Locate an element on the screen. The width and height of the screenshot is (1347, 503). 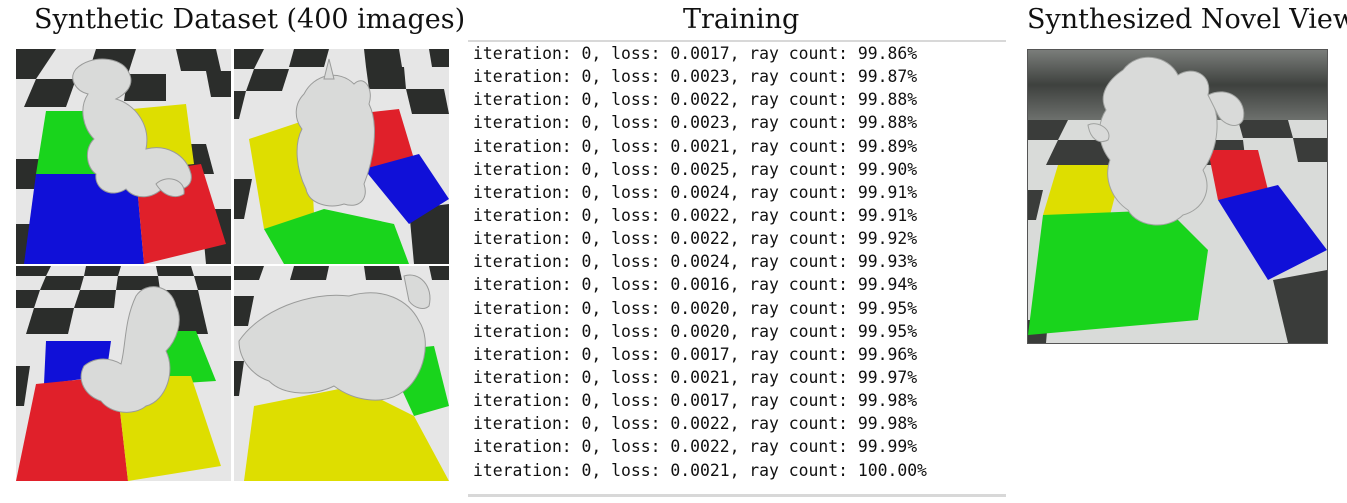
novel-view-heading: Synthesized Novel View is located at coordinates (1187, 19).